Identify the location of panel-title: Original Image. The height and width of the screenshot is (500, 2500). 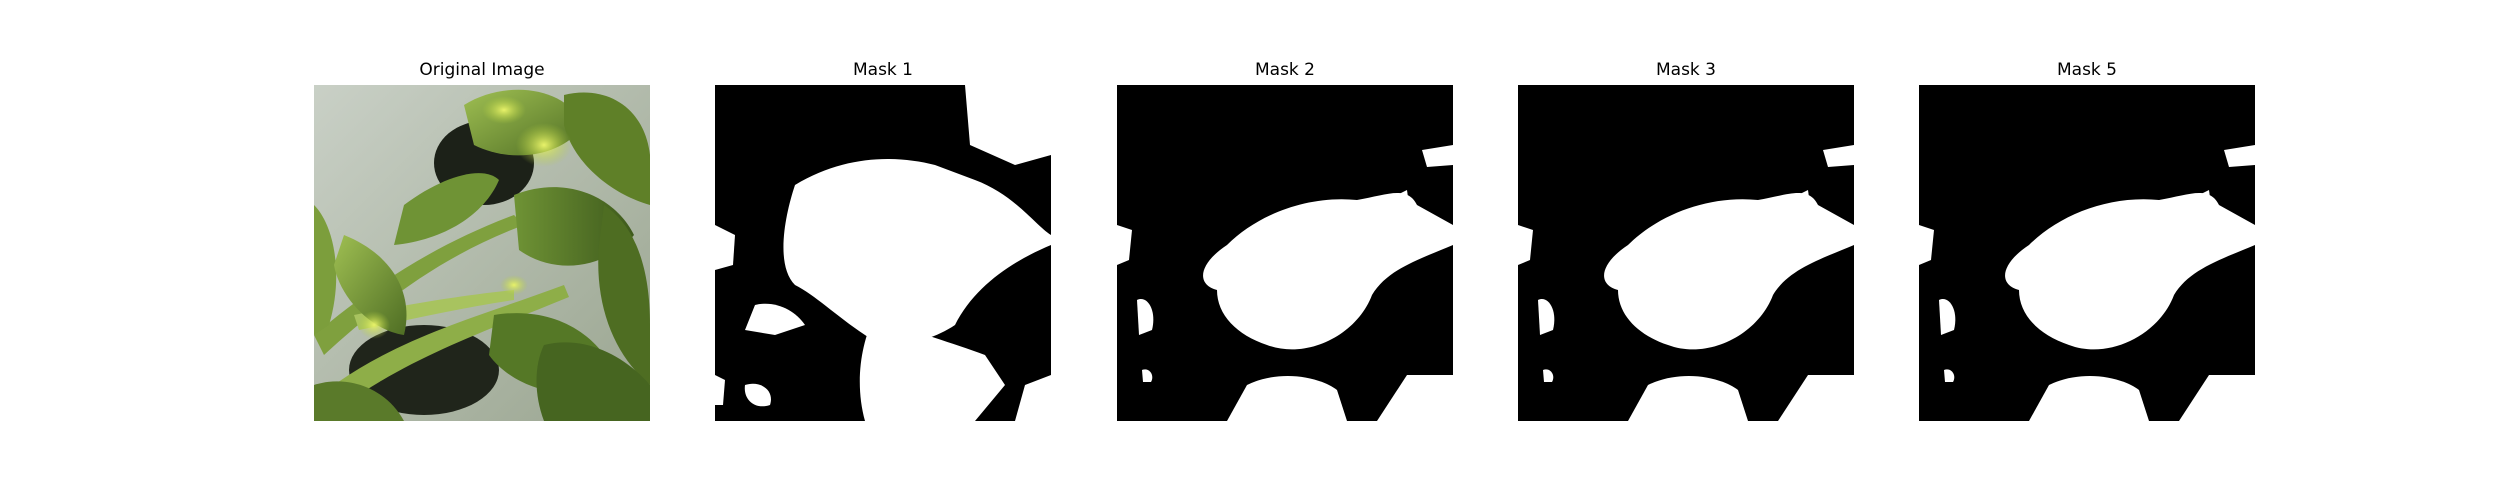
(482, 70).